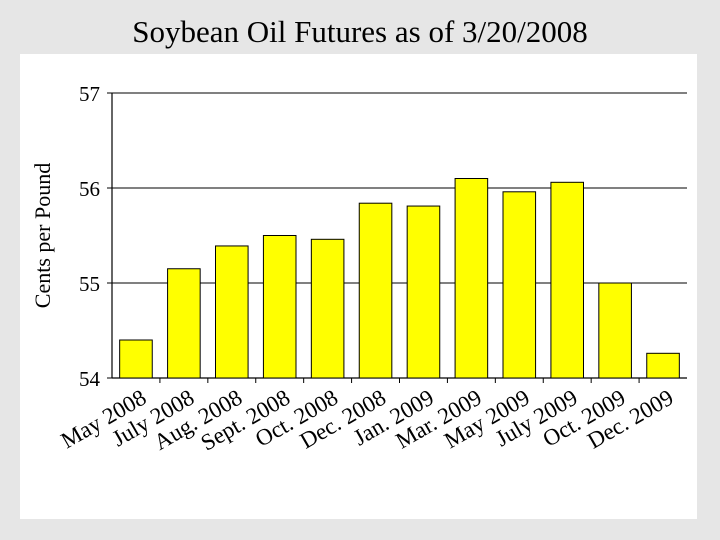 Image resolution: width=720 pixels, height=540 pixels. I want to click on y-tick-label: 57, so click(89, 94).